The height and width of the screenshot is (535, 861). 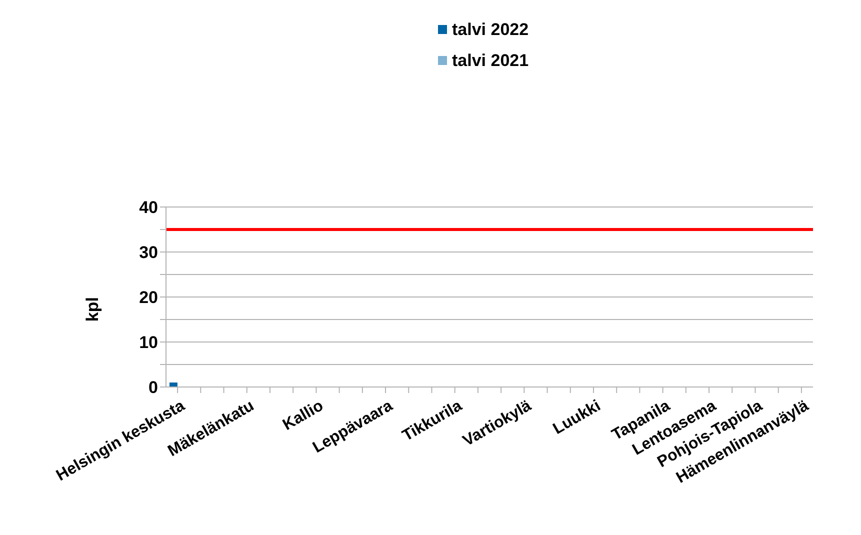 What do you see at coordinates (153, 388) in the screenshot?
I see `y-tick-label: 0` at bounding box center [153, 388].